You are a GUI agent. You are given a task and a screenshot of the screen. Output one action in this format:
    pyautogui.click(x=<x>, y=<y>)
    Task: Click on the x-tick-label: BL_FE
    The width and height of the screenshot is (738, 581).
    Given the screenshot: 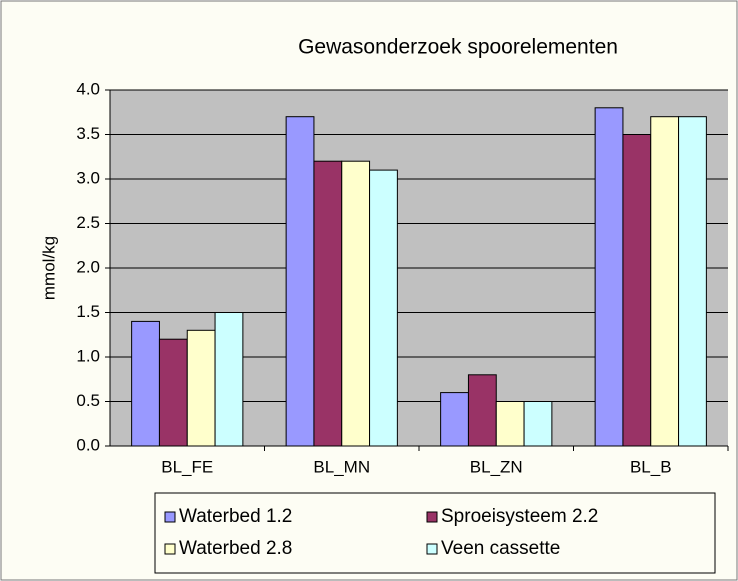 What is the action you would take?
    pyautogui.click(x=187, y=466)
    